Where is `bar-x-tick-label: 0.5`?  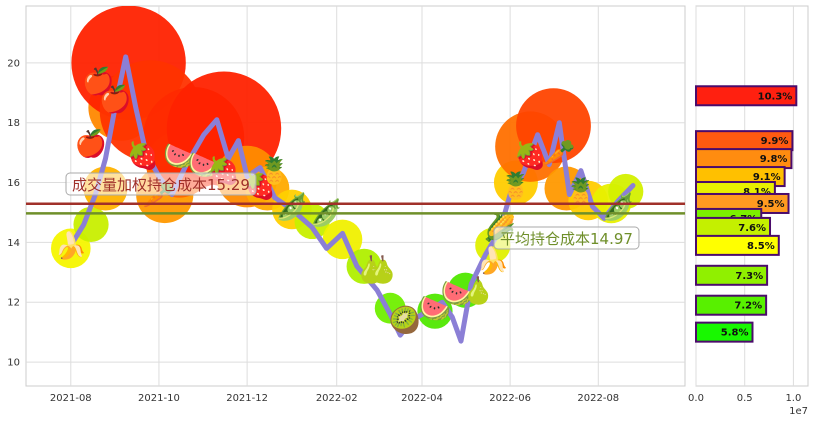
bar-x-tick-label: 0.5 is located at coordinates (745, 398).